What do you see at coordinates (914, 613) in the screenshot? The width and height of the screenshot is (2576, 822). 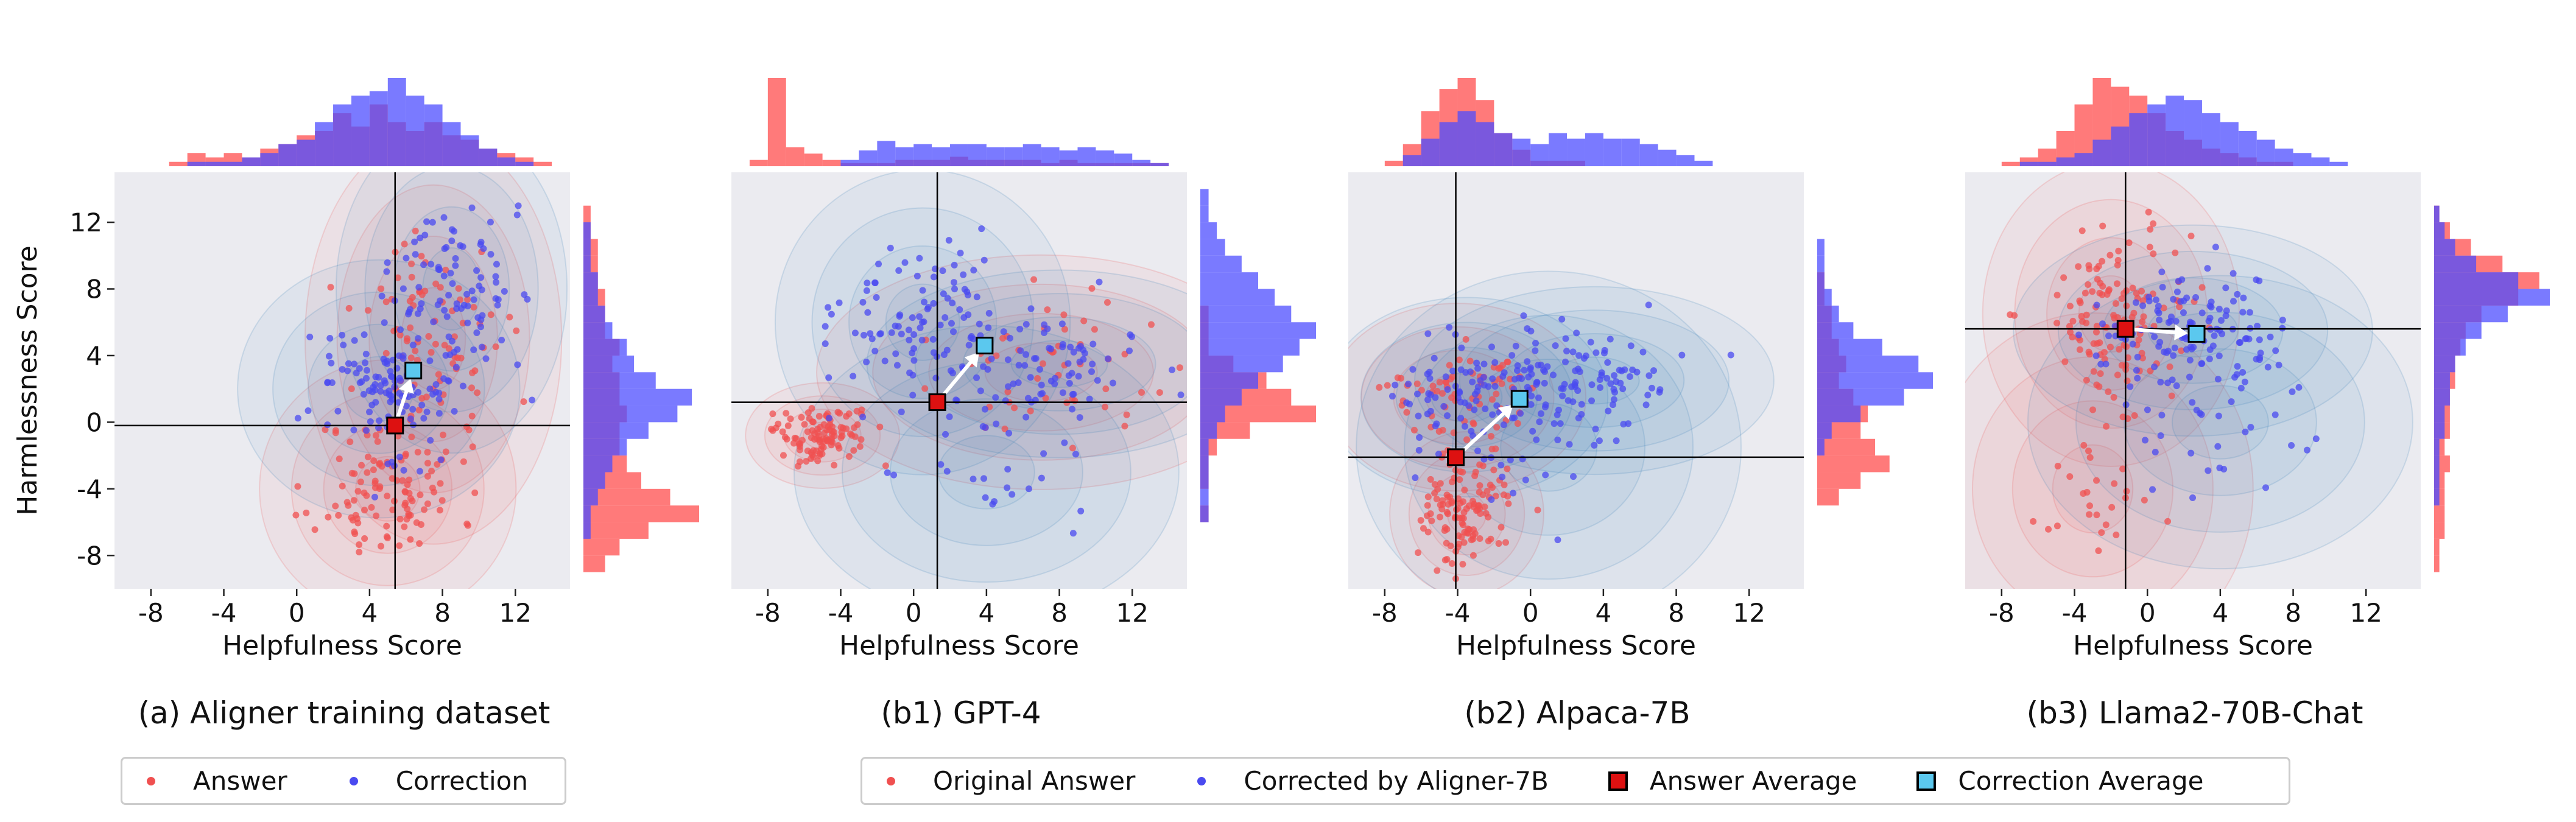 I see `x-tick-label: 0` at bounding box center [914, 613].